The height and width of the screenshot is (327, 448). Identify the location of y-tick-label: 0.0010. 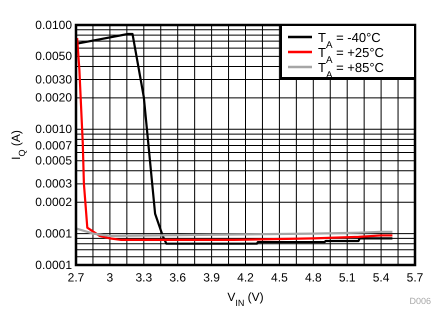
(53, 129).